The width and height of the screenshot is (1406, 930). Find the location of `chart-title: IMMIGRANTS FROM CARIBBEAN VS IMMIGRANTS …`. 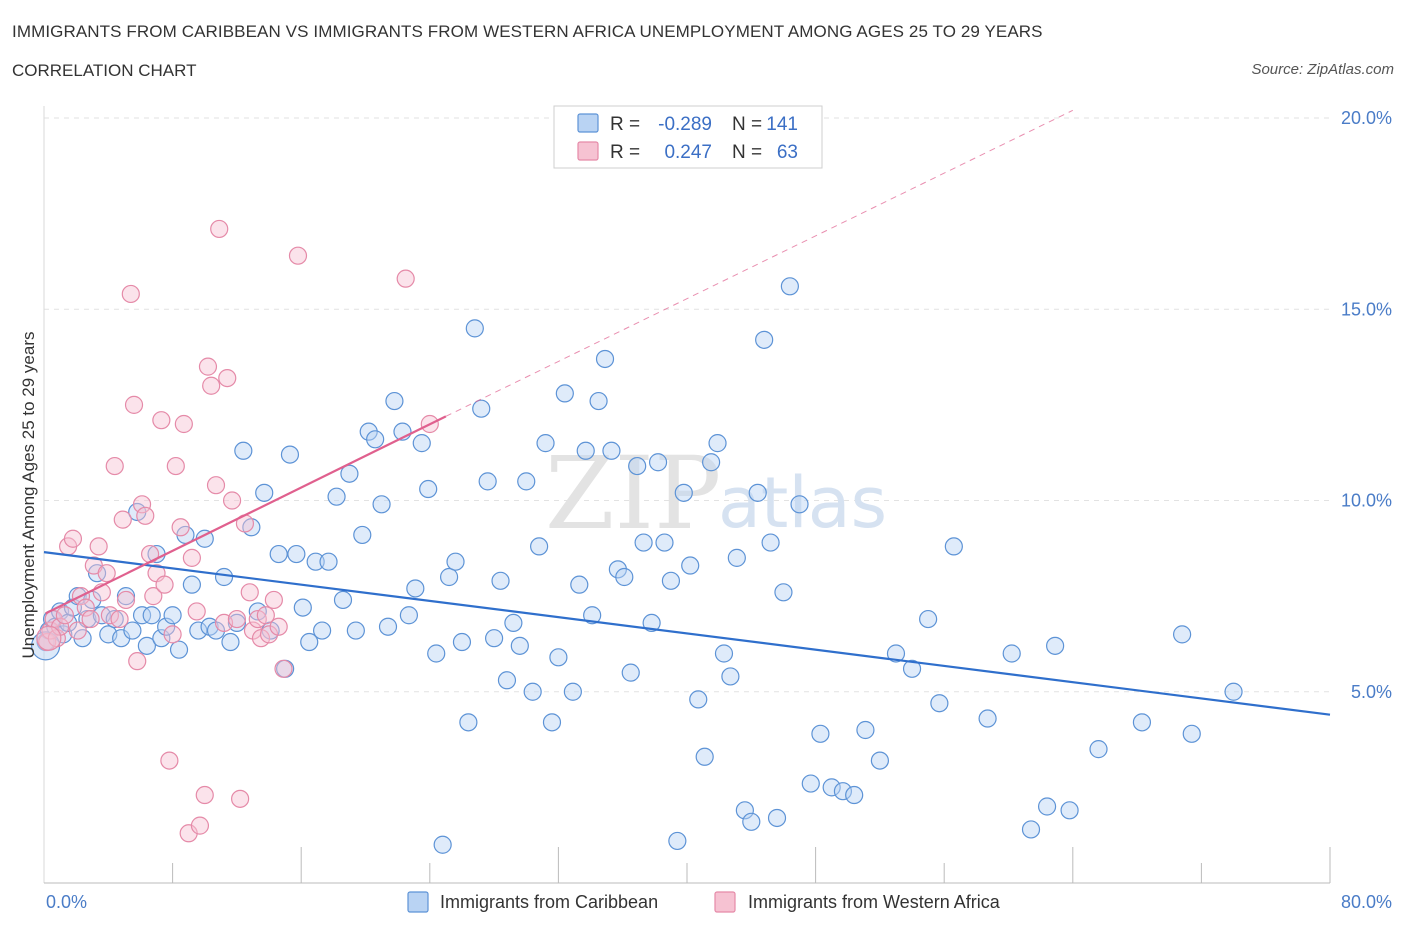

chart-title: IMMIGRANTS FROM CARIBBEAN VS IMMIGRANTS … is located at coordinates (527, 31).